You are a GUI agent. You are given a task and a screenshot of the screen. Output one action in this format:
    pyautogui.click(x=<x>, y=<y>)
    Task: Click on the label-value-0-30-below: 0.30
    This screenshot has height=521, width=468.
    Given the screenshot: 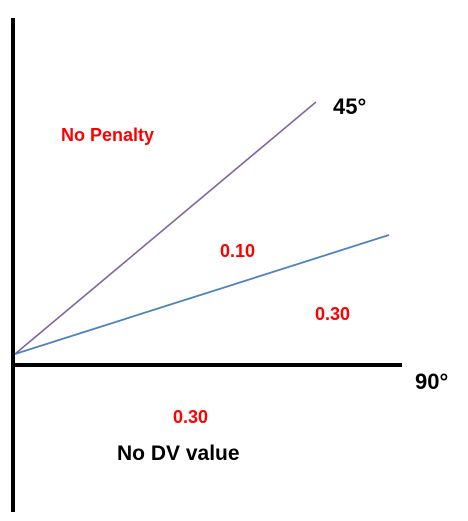 What is the action you would take?
    pyautogui.click(x=191, y=417)
    